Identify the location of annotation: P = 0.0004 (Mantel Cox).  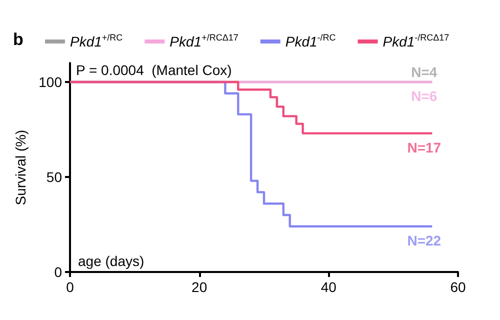
(154, 70).